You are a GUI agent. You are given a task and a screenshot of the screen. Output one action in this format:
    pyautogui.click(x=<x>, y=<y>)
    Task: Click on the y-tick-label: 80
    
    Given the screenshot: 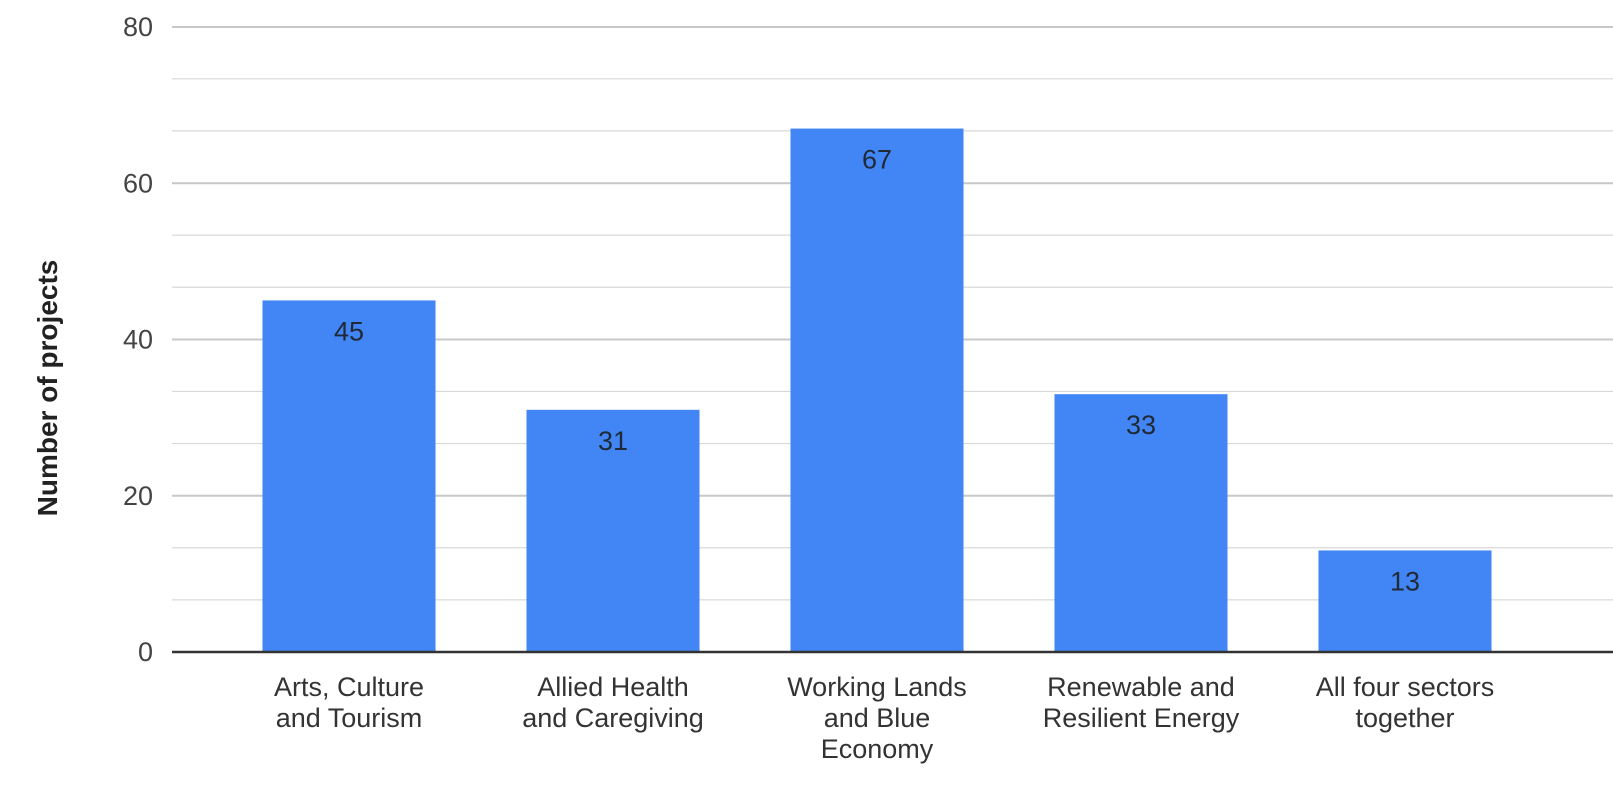 What is the action you would take?
    pyautogui.click(x=138, y=27)
    